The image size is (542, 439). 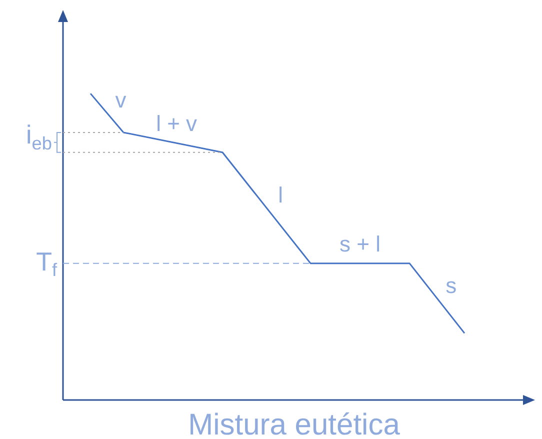 What do you see at coordinates (360, 243) in the screenshot?
I see `annotation: s + l` at bounding box center [360, 243].